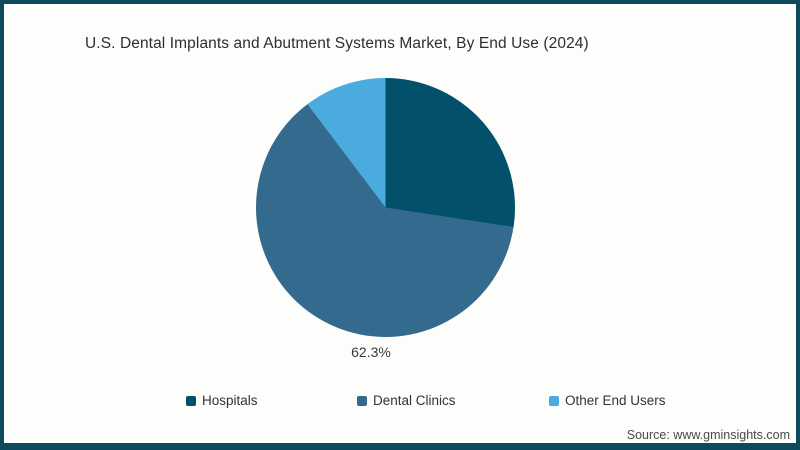 The width and height of the screenshot is (800, 450). What do you see at coordinates (708, 435) in the screenshot?
I see `source-attribution: Source: www.gminsights.com` at bounding box center [708, 435].